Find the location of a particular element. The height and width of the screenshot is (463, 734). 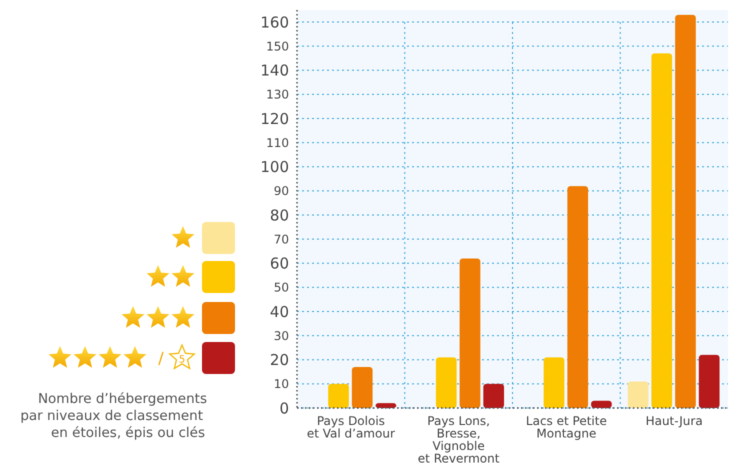

y-tick-label: 50 is located at coordinates (281, 287).